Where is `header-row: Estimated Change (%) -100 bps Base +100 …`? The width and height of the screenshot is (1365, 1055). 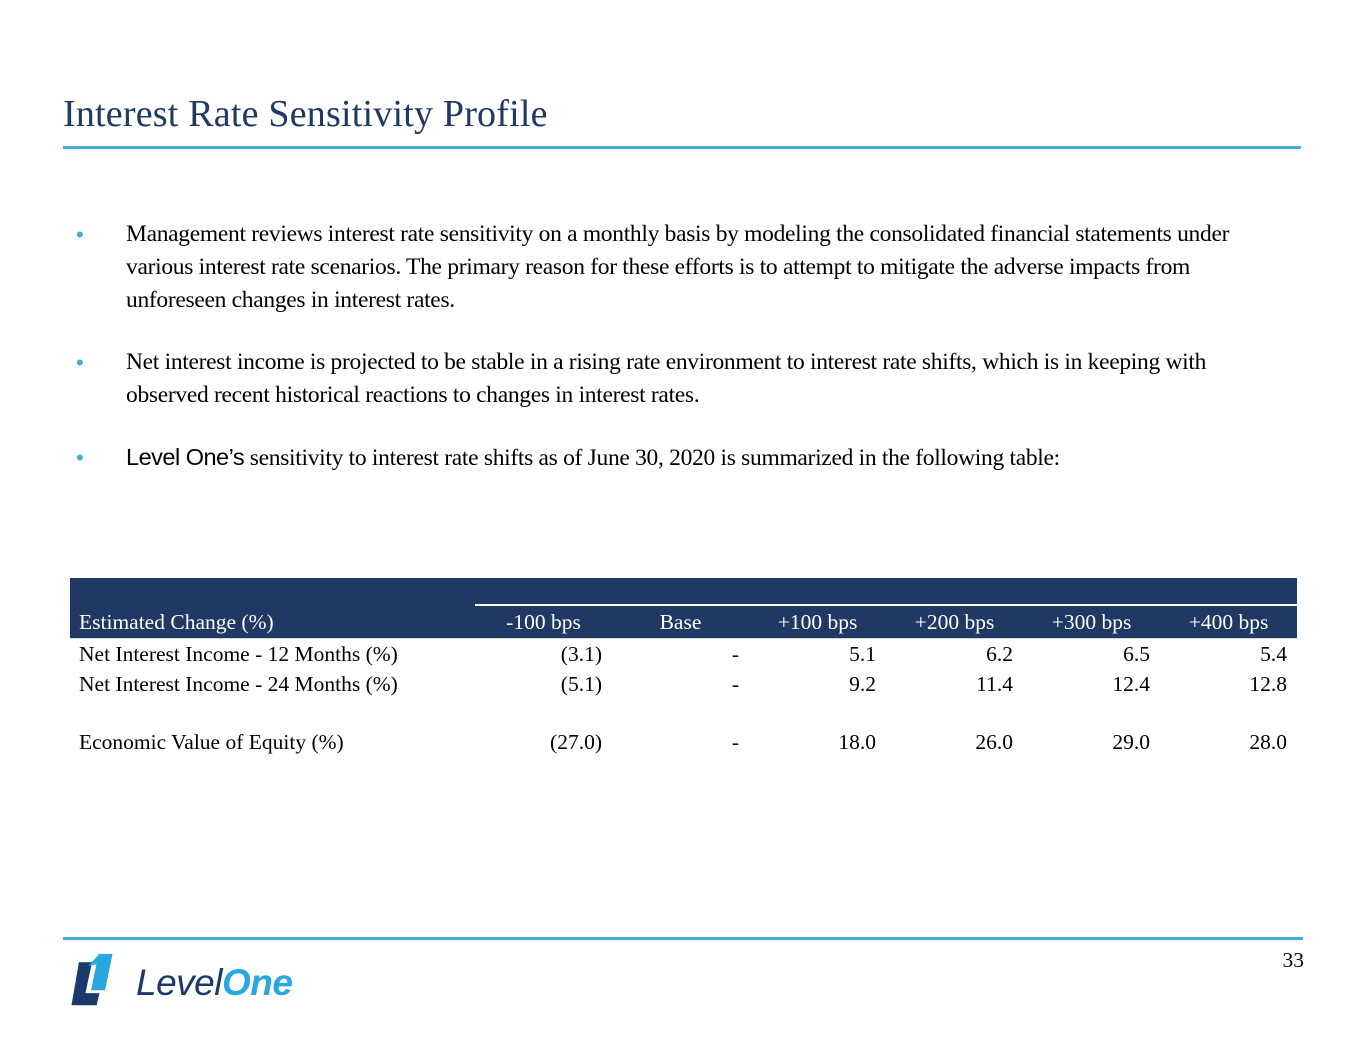
header-row: Estimated Change (%) -100 bps Base +100 … is located at coordinates (683, 622).